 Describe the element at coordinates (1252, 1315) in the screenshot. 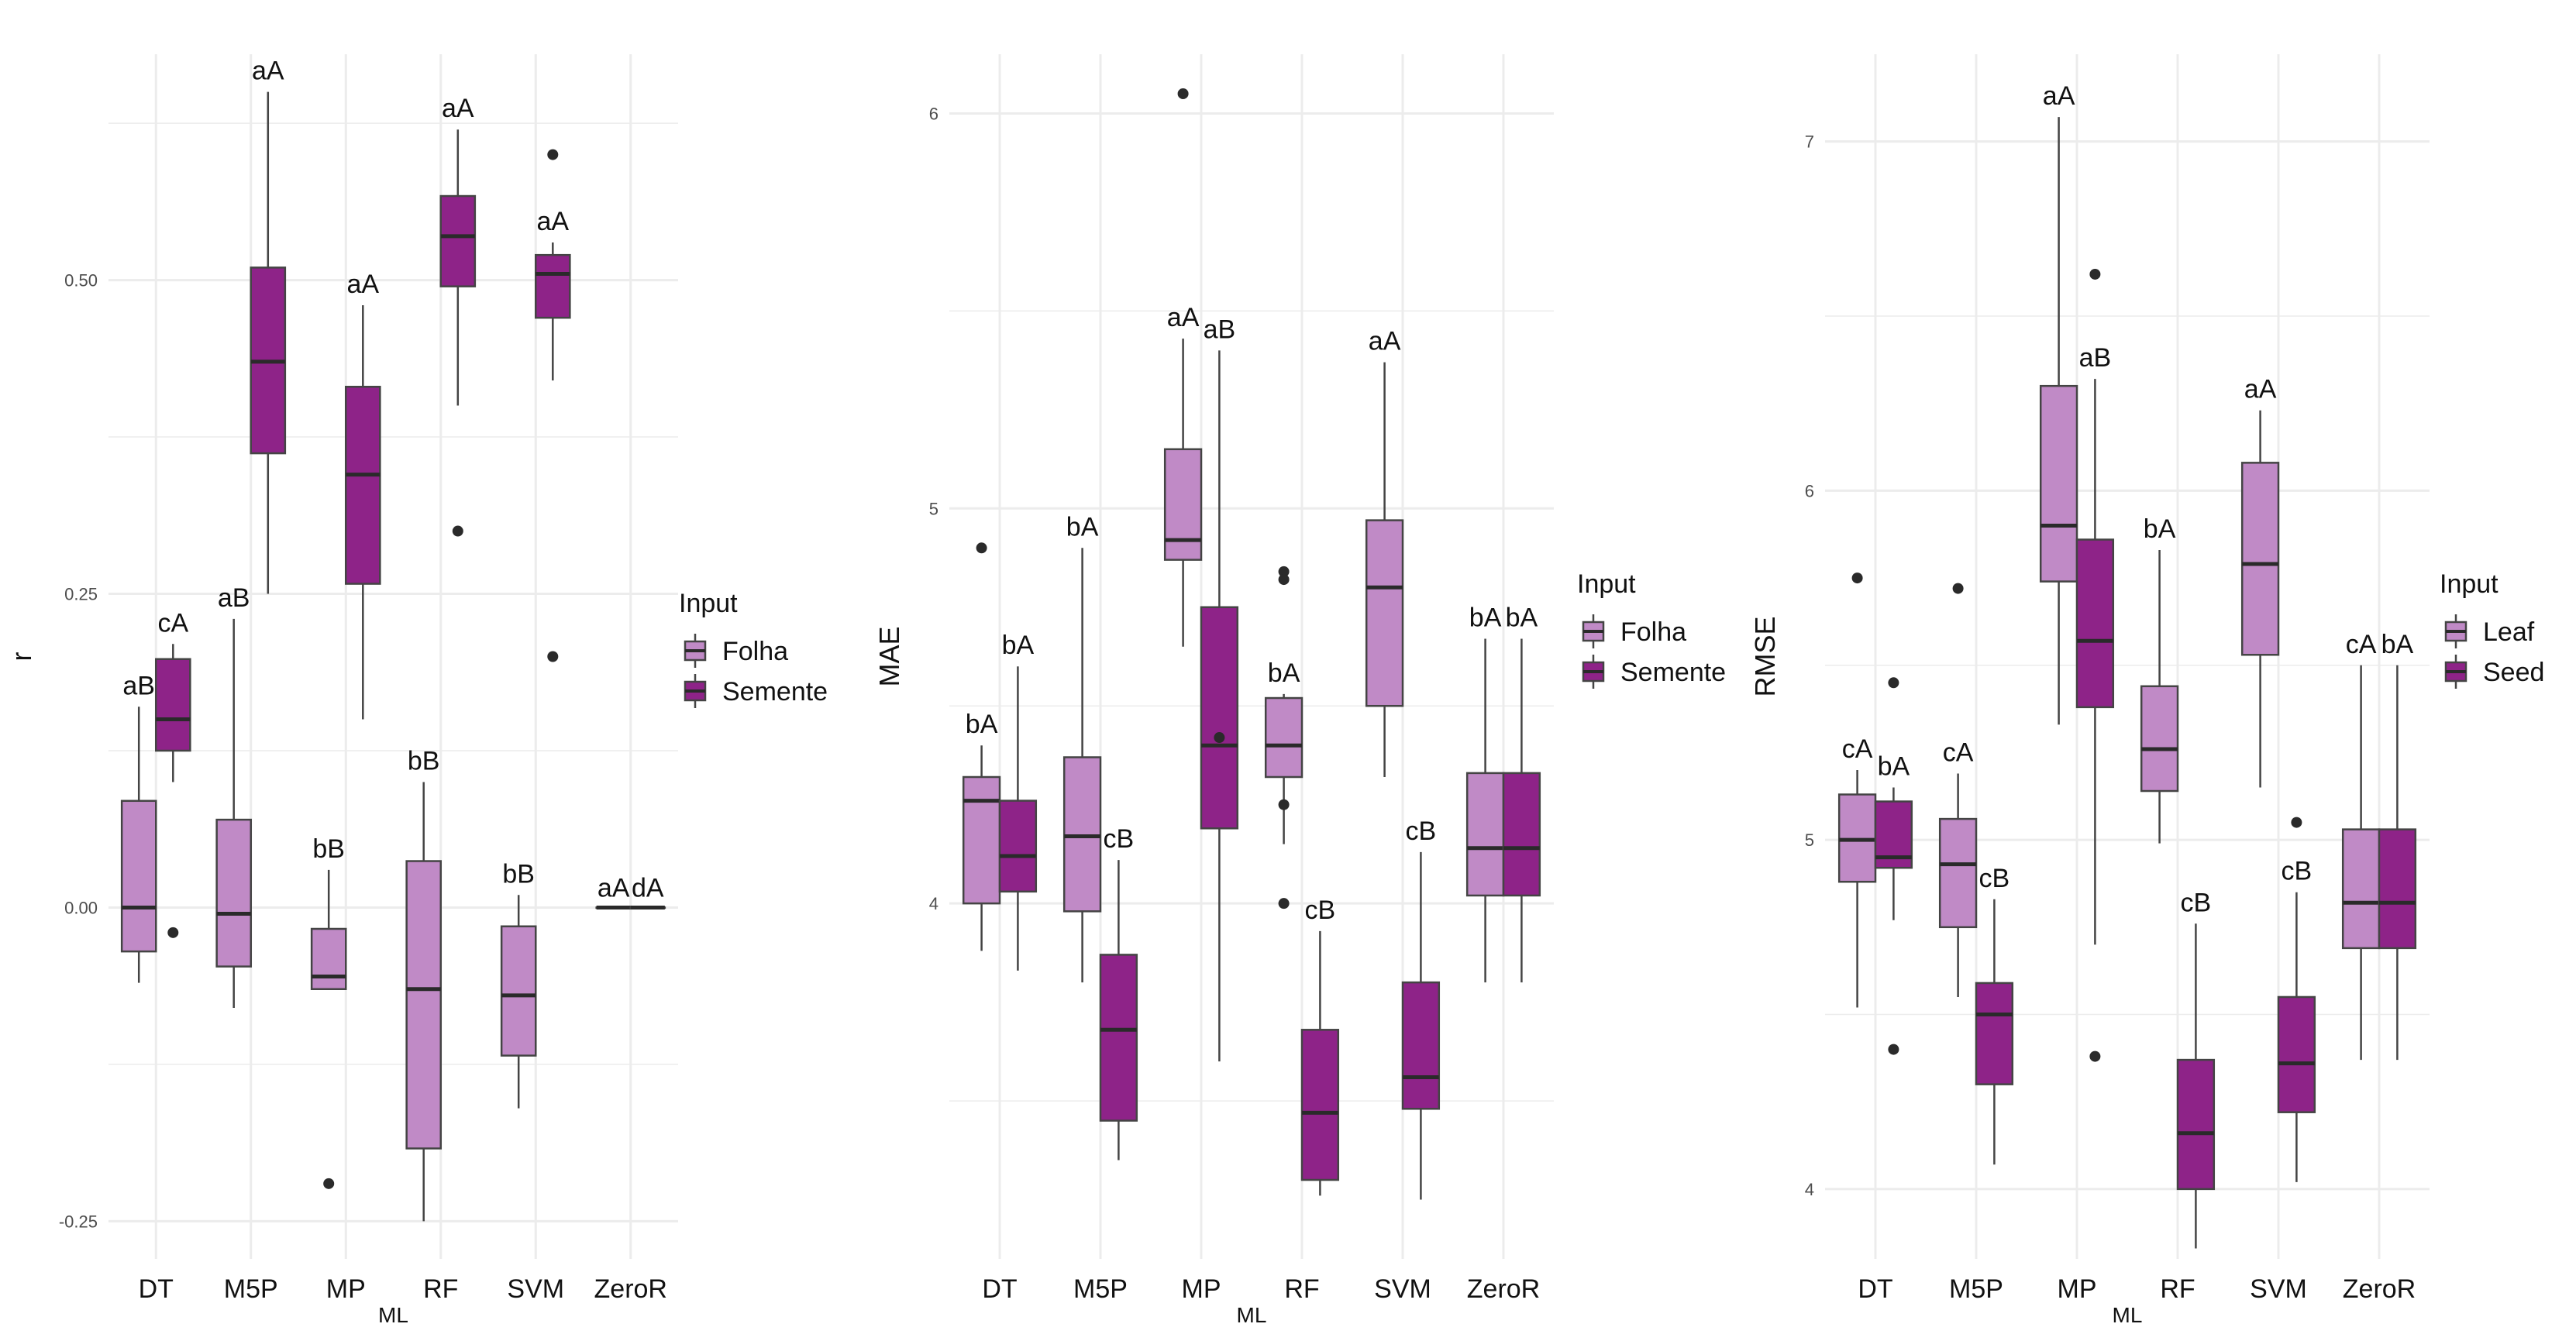

I see `x-axis-title: ML` at that location.